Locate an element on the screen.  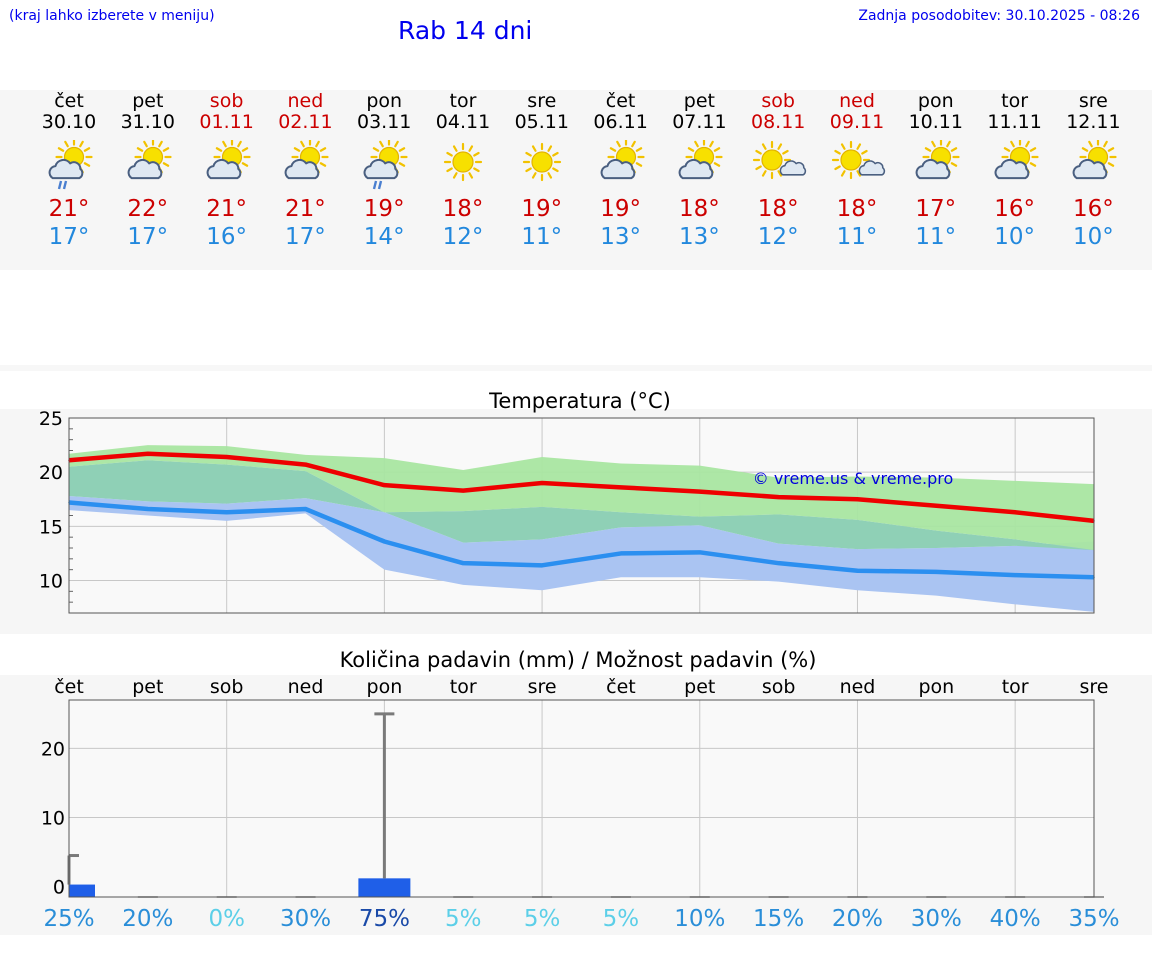
last-updated: Zadnja posodobitev: 30.10.2025 - 08:26 is located at coordinates (999, 16).